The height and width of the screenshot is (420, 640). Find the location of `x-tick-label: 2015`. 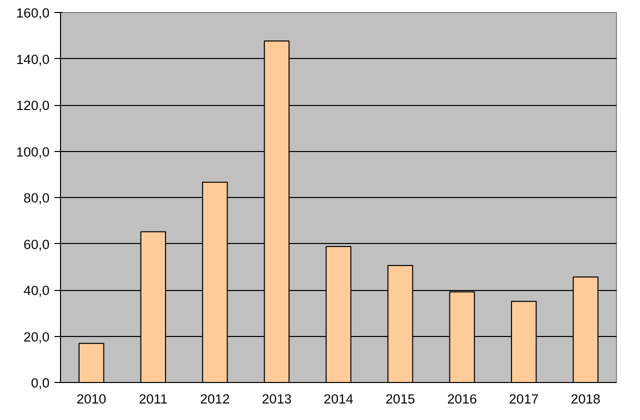

x-tick-label: 2015 is located at coordinates (400, 399).